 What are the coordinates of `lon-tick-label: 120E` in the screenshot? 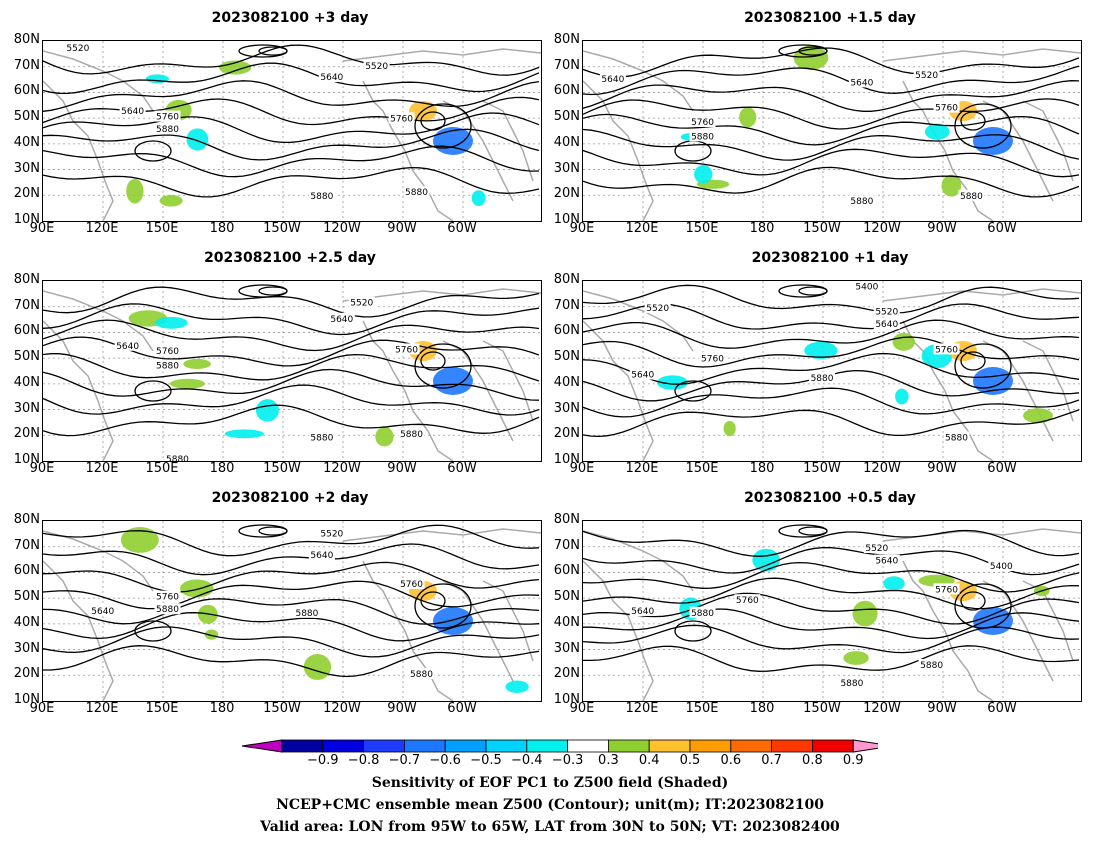 It's located at (642, 708).